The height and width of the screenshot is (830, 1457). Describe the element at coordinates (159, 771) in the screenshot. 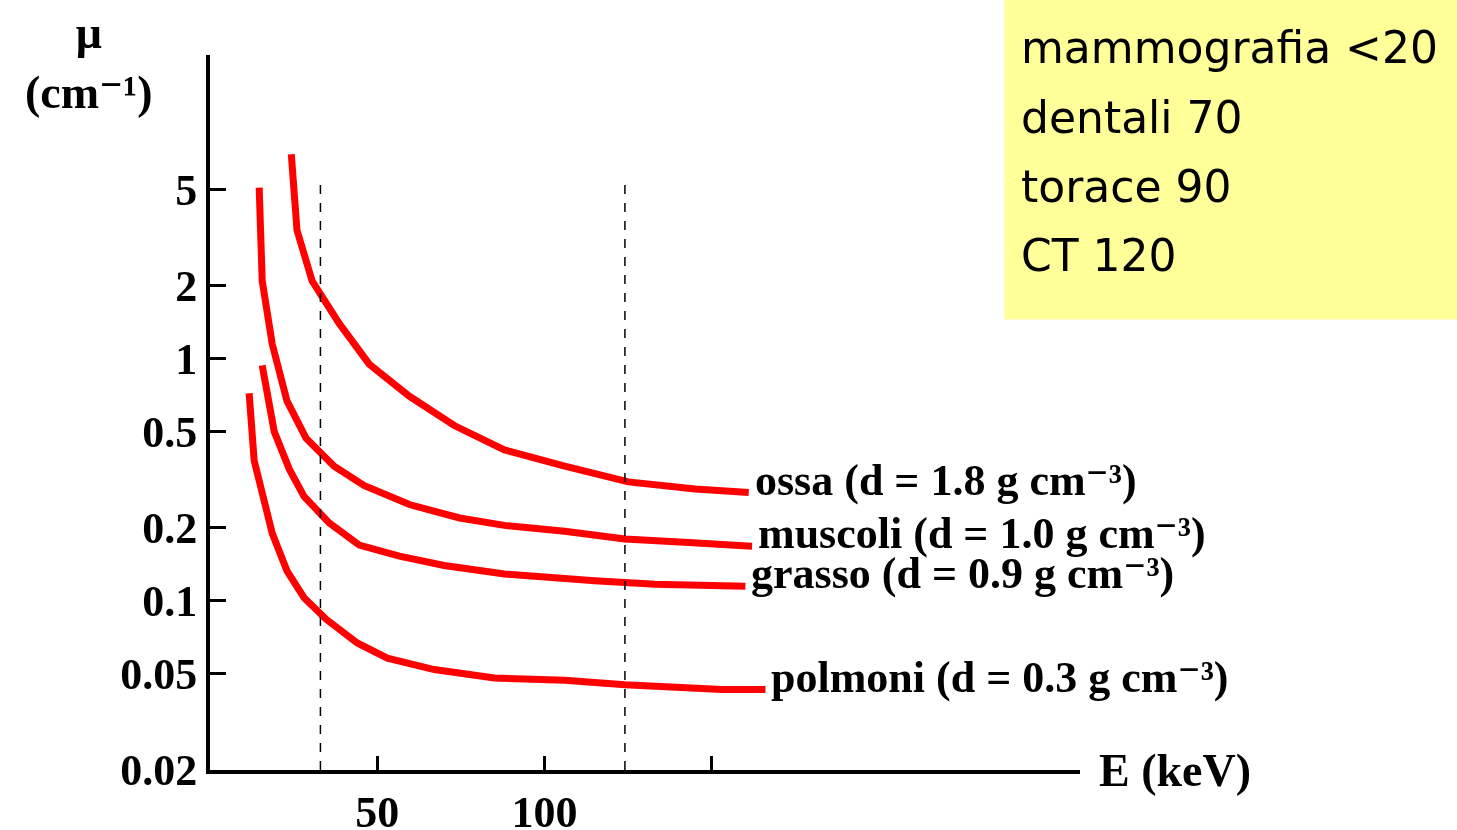

I see `y-tick-label: 0.02` at that location.